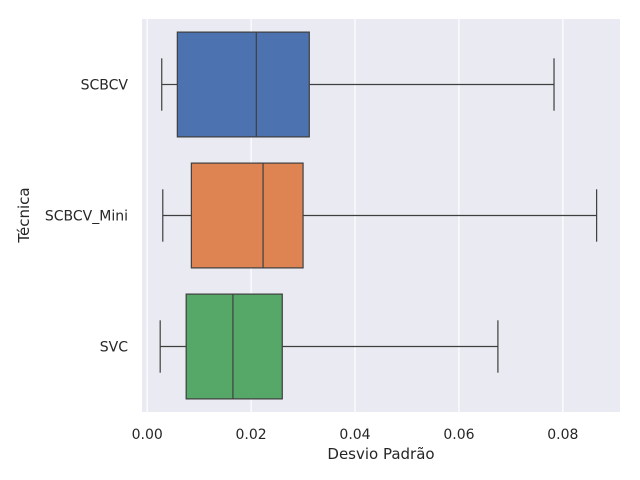  What do you see at coordinates (562, 435) in the screenshot?
I see `x-tick-label: 0.08` at bounding box center [562, 435].